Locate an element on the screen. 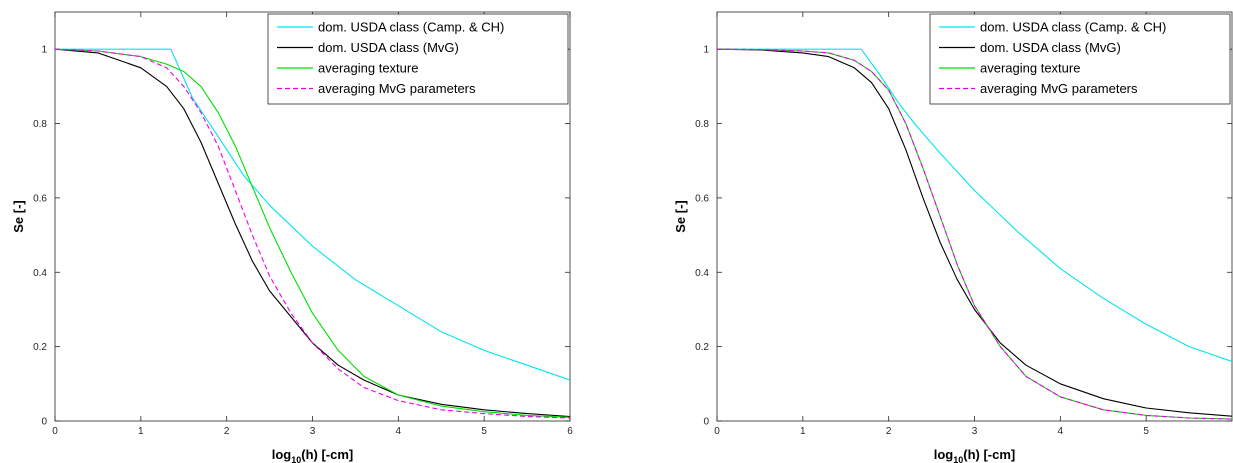 The width and height of the screenshot is (1233, 463). x-tick-label: 6 is located at coordinates (570, 431).